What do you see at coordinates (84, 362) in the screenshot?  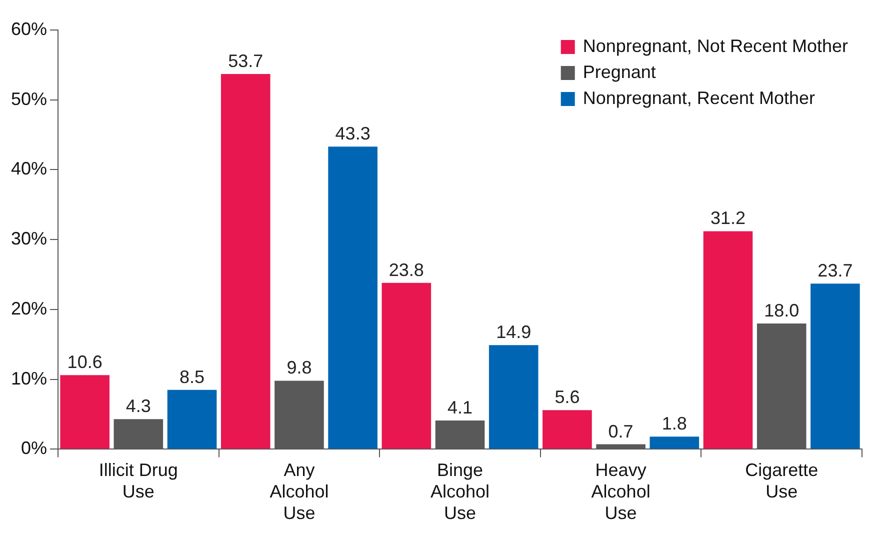 I see `data-label: 10.6` at bounding box center [84, 362].